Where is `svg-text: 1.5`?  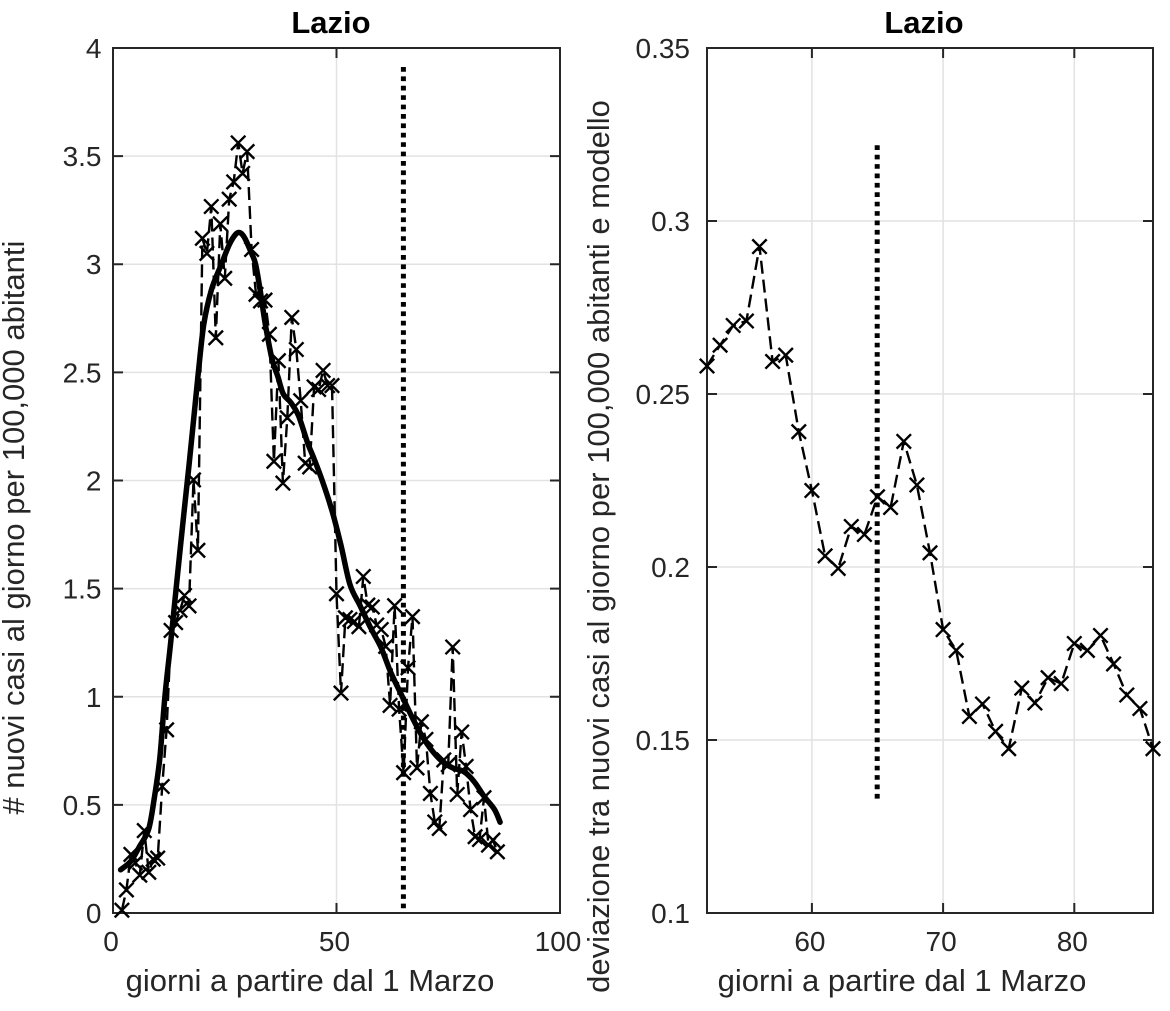
svg-text: 1.5 is located at coordinates (82, 589).